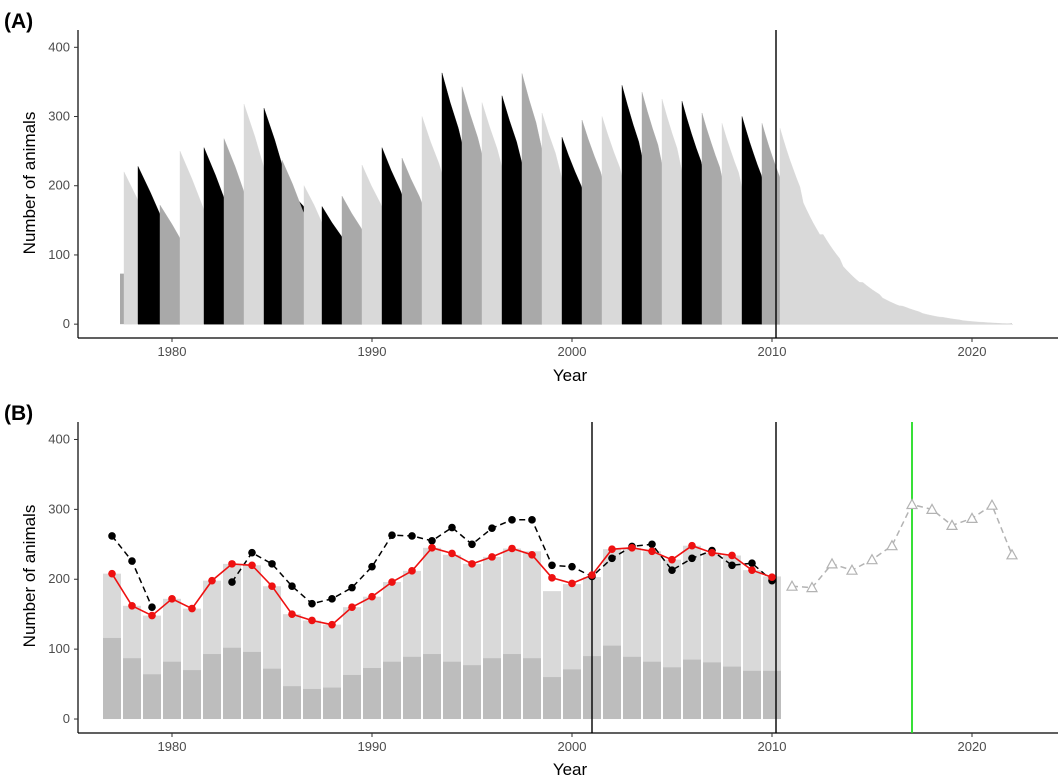 The image size is (1064, 779). What do you see at coordinates (18, 21) in the screenshot?
I see `panel-a-label: (A)` at bounding box center [18, 21].